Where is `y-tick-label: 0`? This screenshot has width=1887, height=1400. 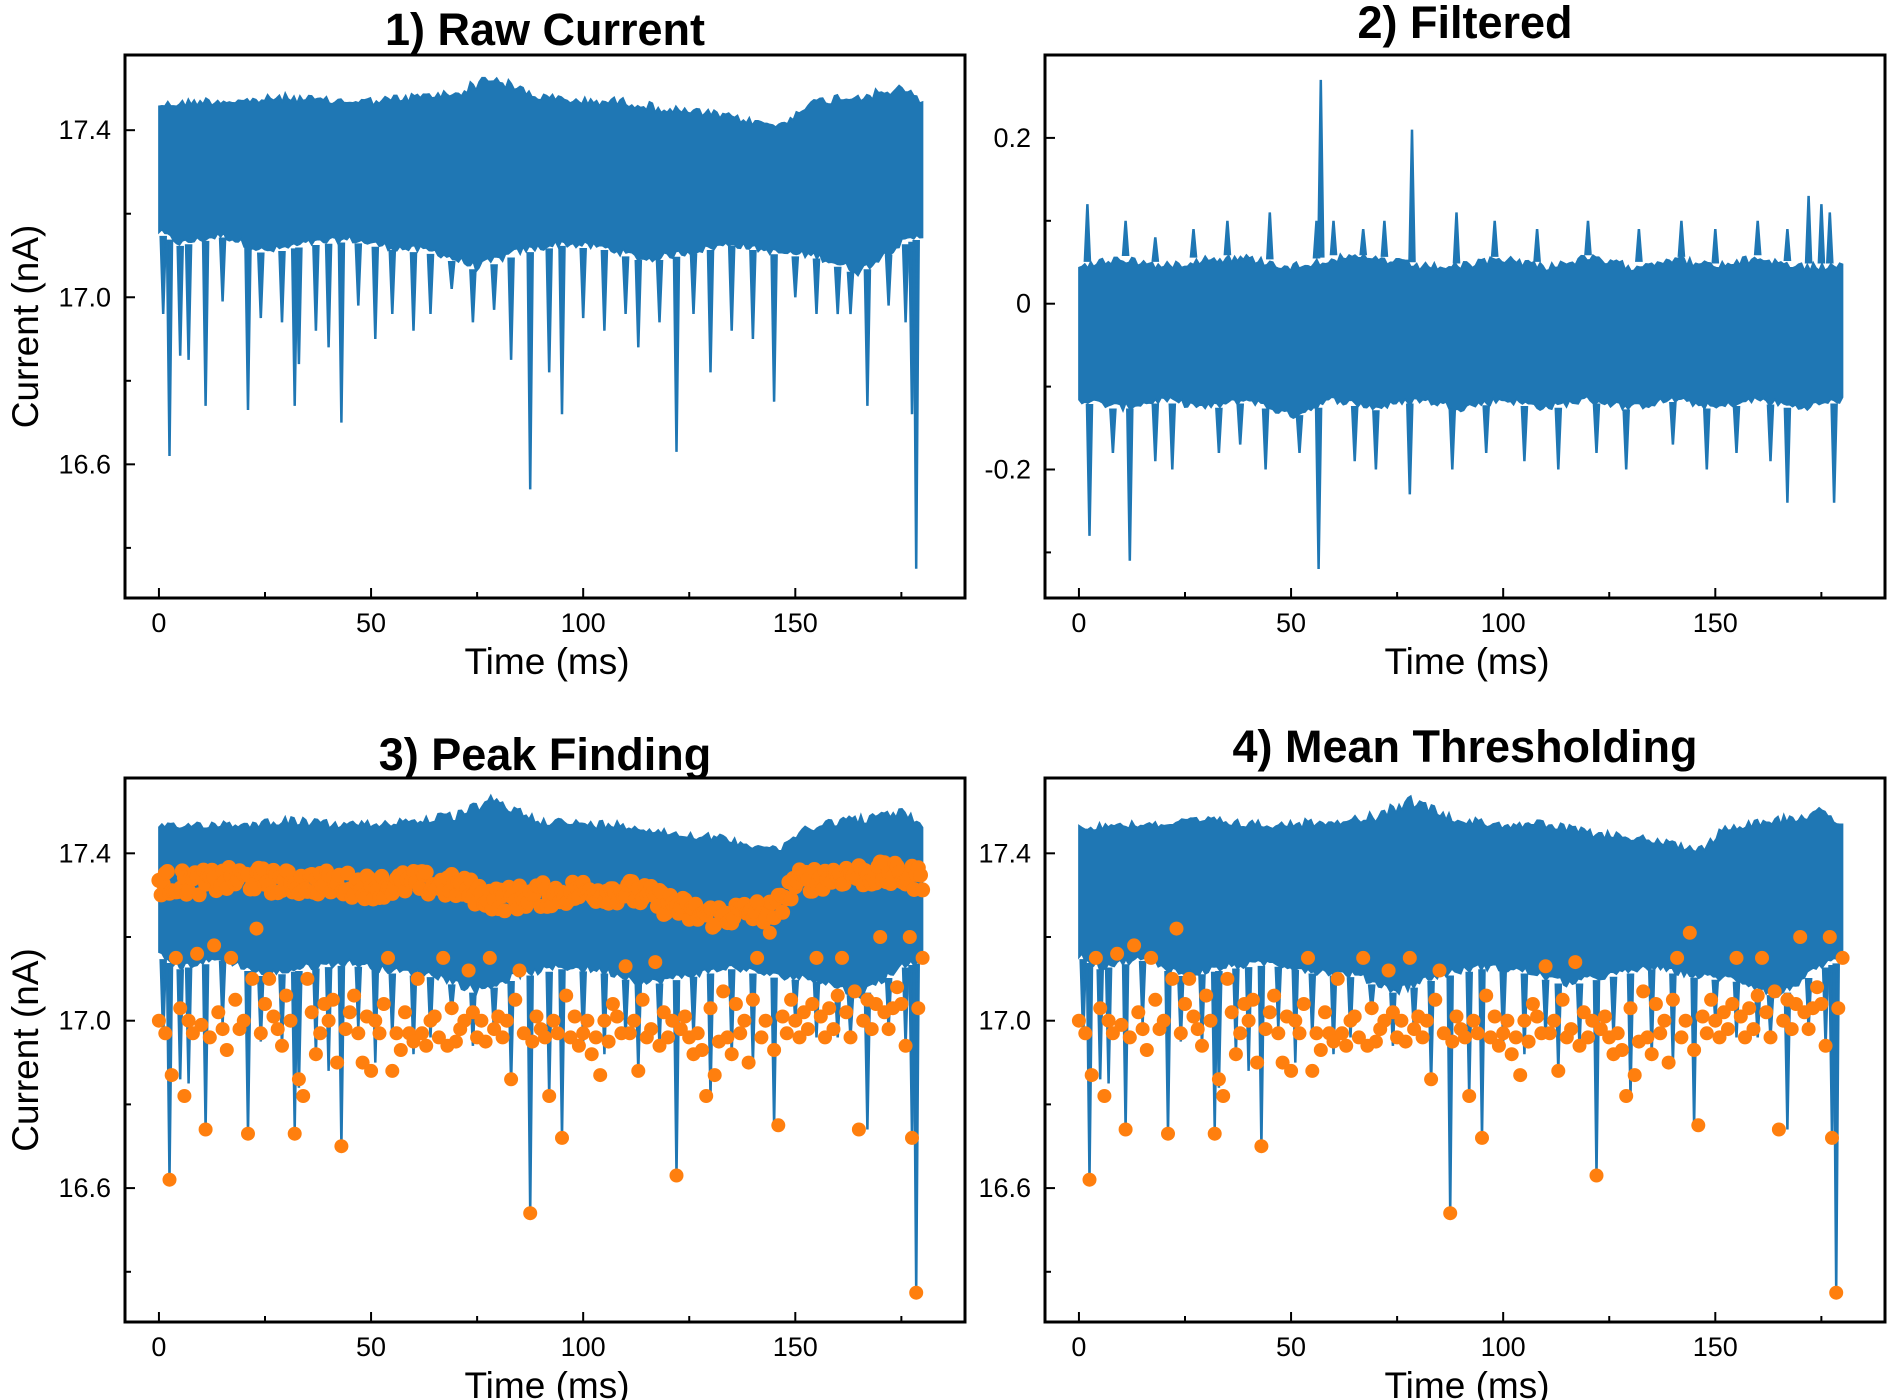 y-tick-label: 0 is located at coordinates (1023, 304).